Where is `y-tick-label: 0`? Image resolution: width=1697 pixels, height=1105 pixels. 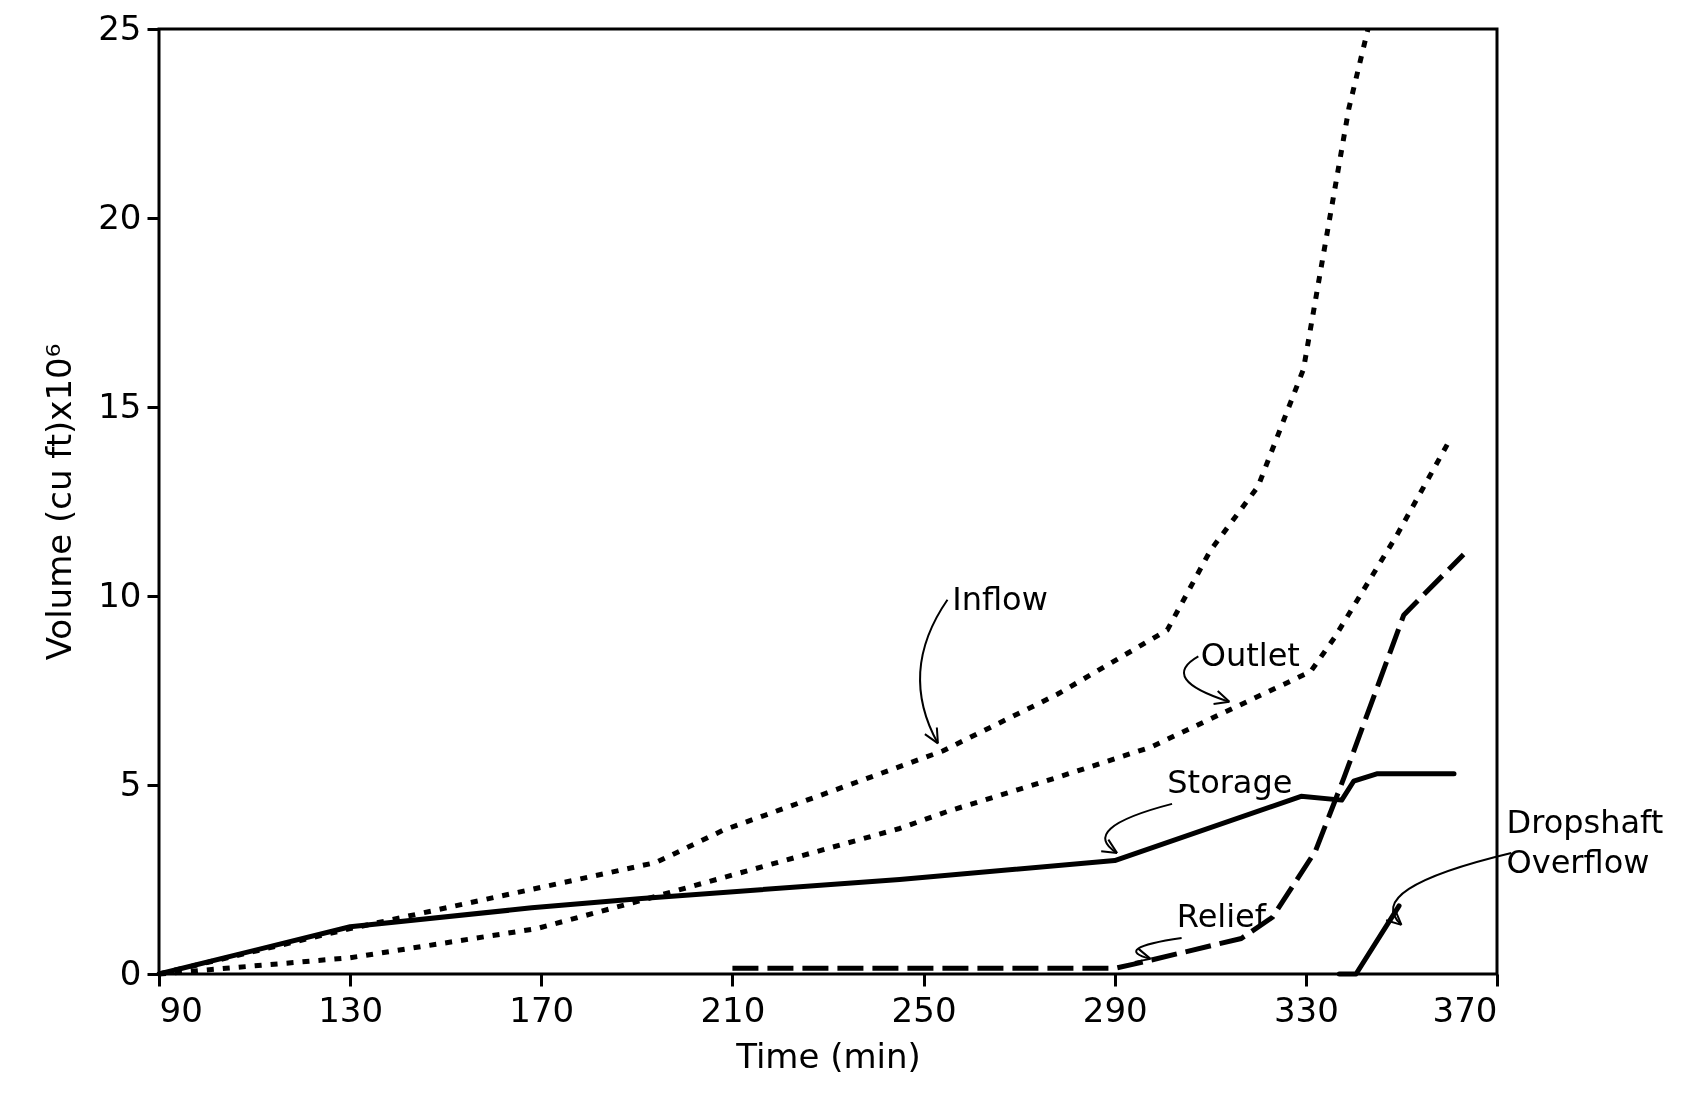
y-tick-label: 0 is located at coordinates (130, 972).